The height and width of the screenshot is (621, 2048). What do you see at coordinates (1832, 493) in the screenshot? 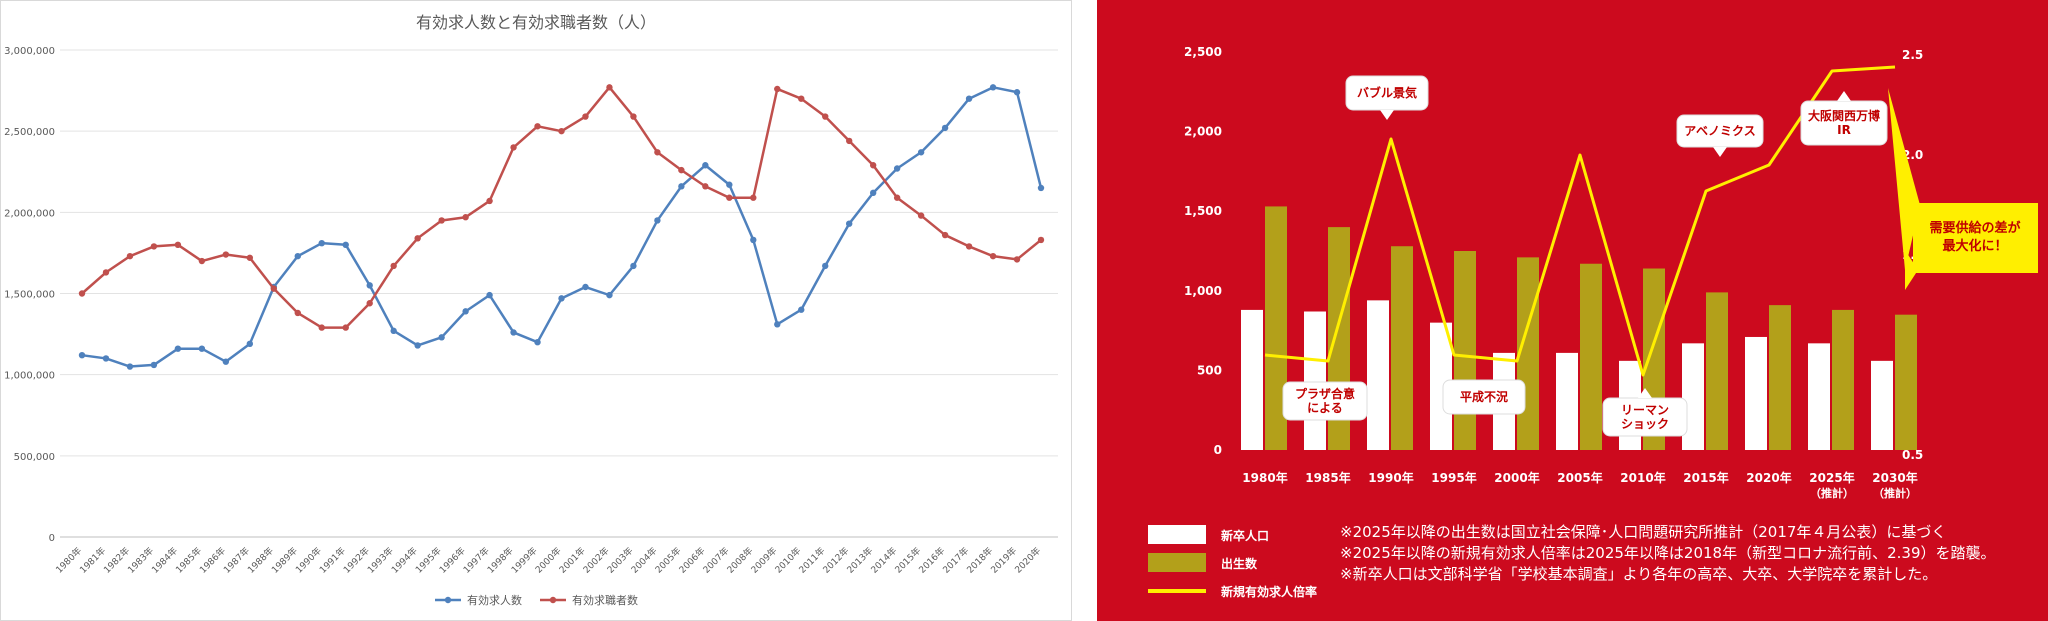
I see `right-x-tick-note: （推計）` at bounding box center [1832, 493].